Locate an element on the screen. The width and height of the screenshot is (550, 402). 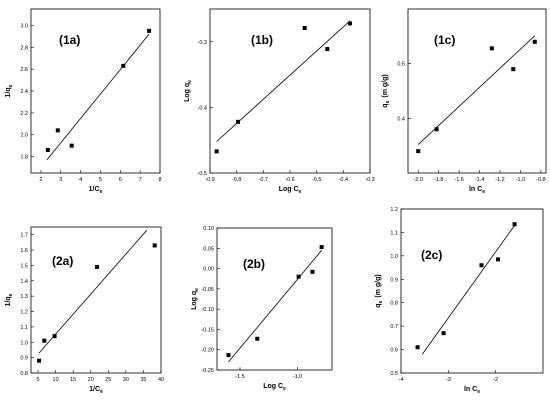
x-tick-label: 6 is located at coordinates (120, 180).